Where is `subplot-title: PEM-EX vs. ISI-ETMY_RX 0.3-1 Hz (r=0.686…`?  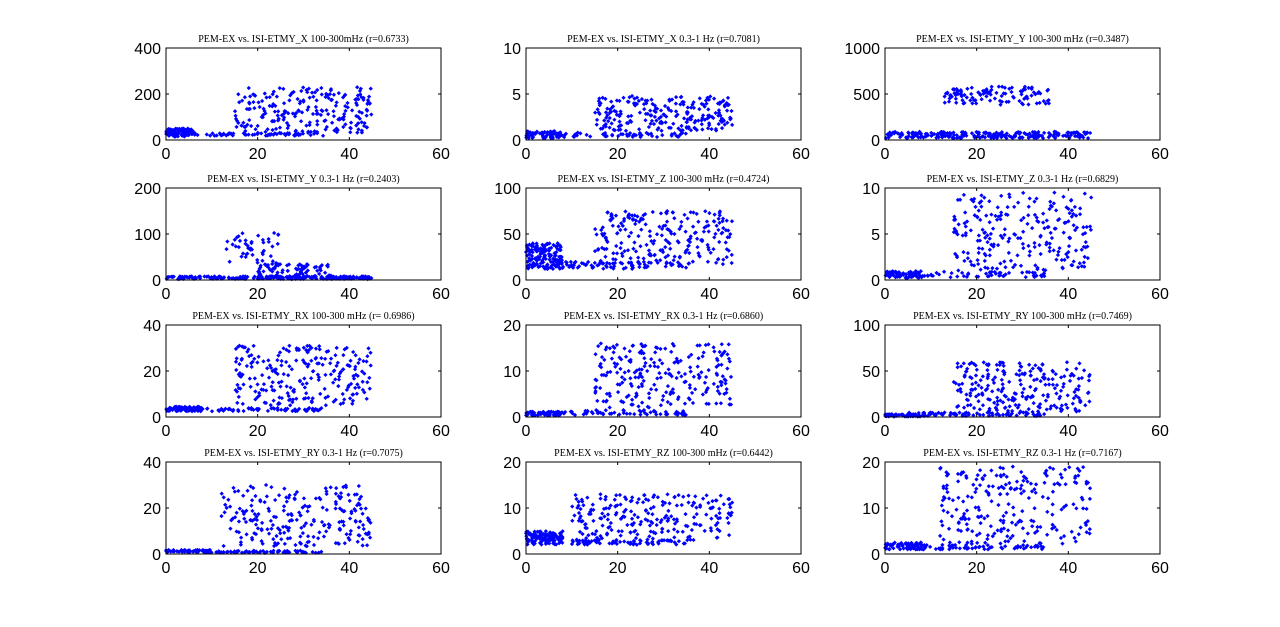
subplot-title: PEM-EX vs. ISI-ETMY_RX 0.3-1 Hz (r=0.686… is located at coordinates (664, 316).